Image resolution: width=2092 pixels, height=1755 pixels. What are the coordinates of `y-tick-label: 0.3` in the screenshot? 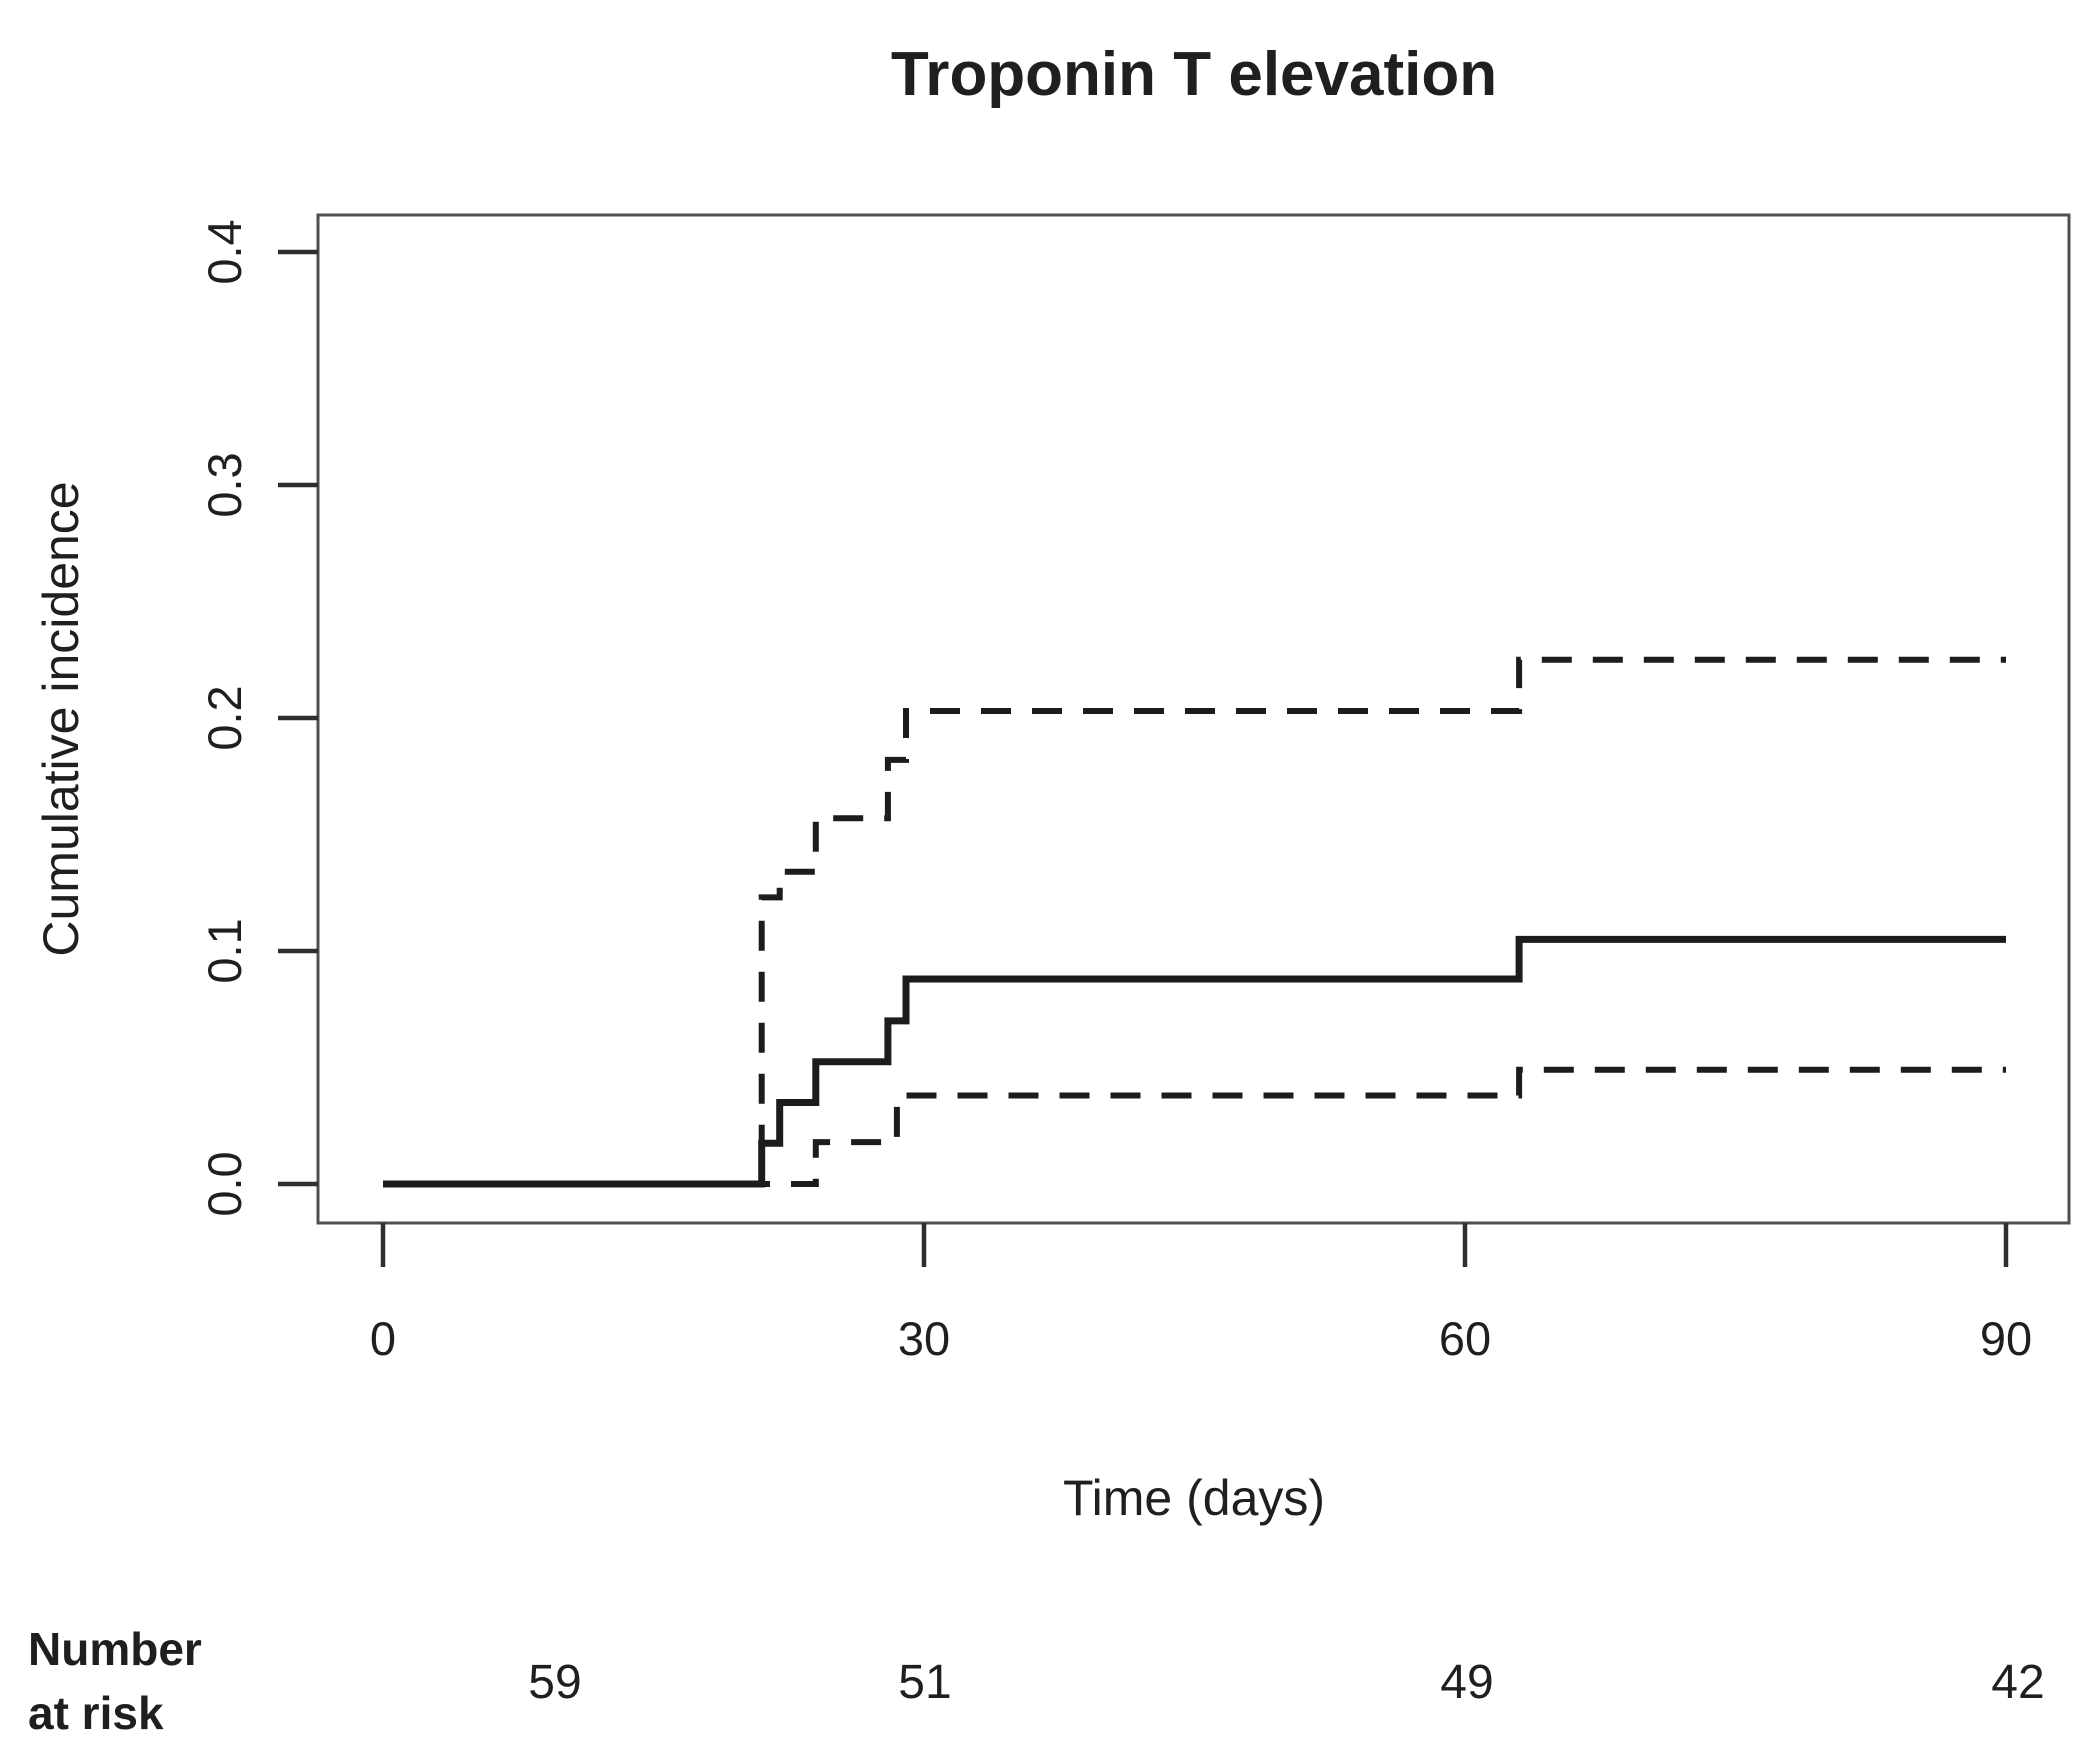 It's located at (224, 484).